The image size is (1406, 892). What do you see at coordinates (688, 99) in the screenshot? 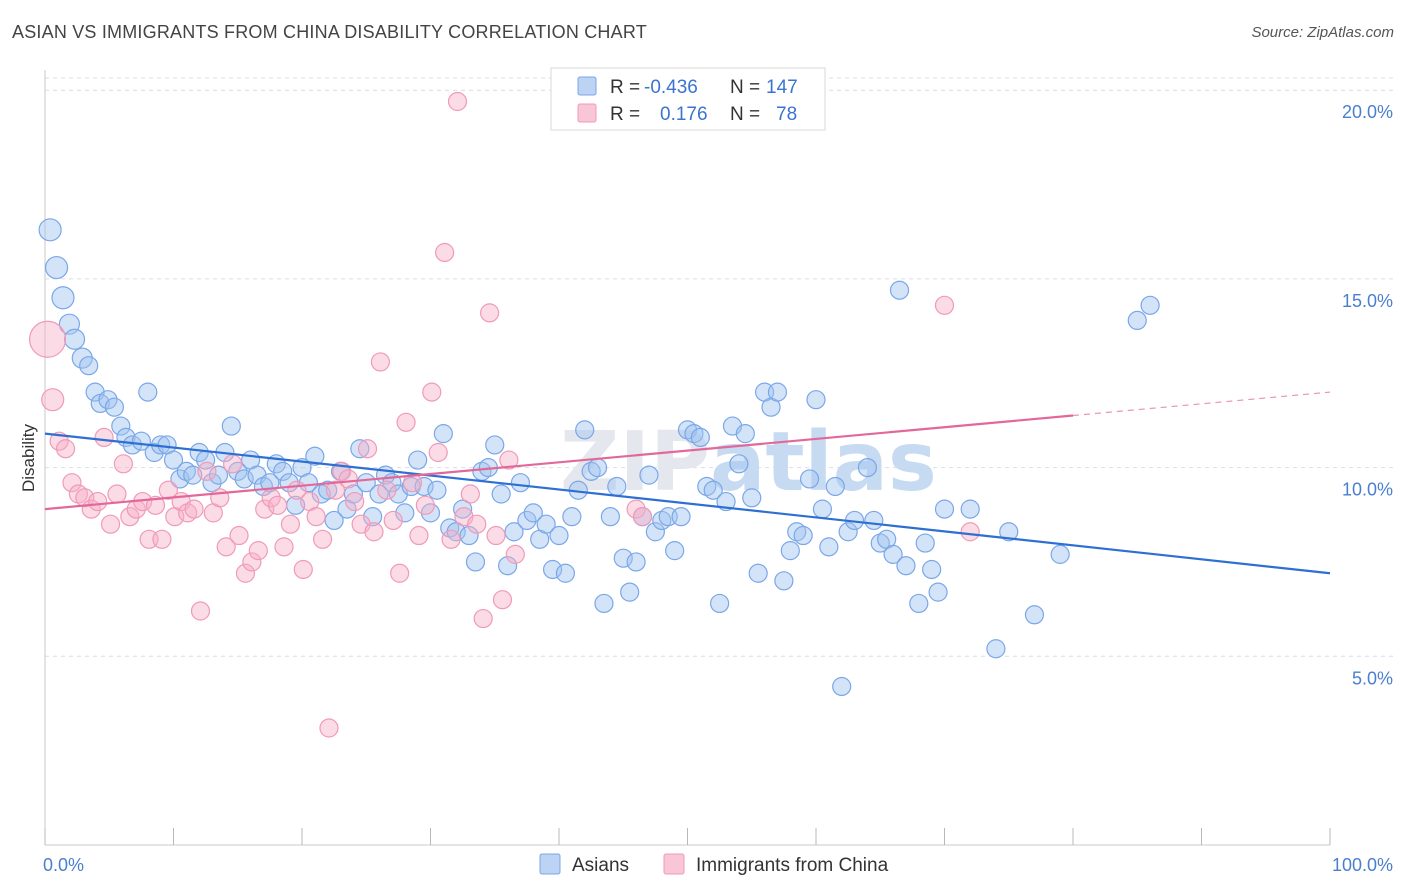
I see `legend-top: R = -0.436 N = 147 R = 0.176 N = 78` at bounding box center [688, 99].